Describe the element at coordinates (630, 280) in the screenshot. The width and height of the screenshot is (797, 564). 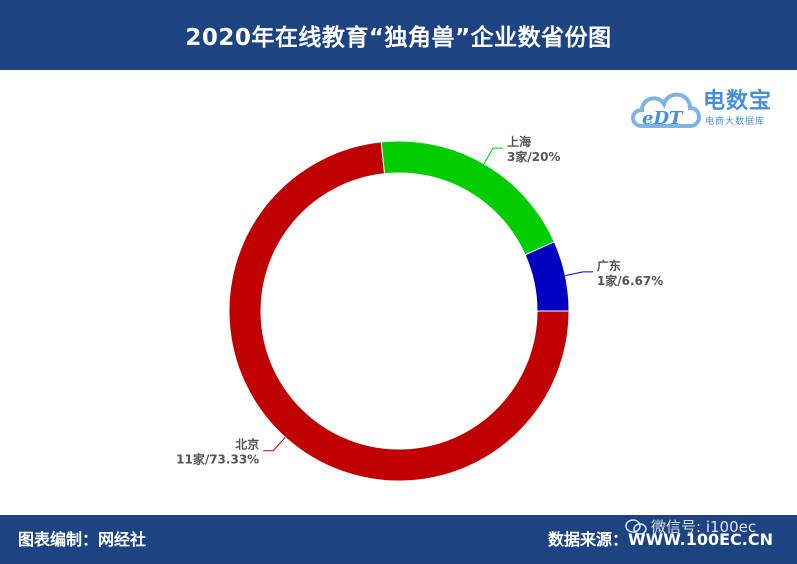
I see `slice-value-label: 1家/6.67%` at that location.